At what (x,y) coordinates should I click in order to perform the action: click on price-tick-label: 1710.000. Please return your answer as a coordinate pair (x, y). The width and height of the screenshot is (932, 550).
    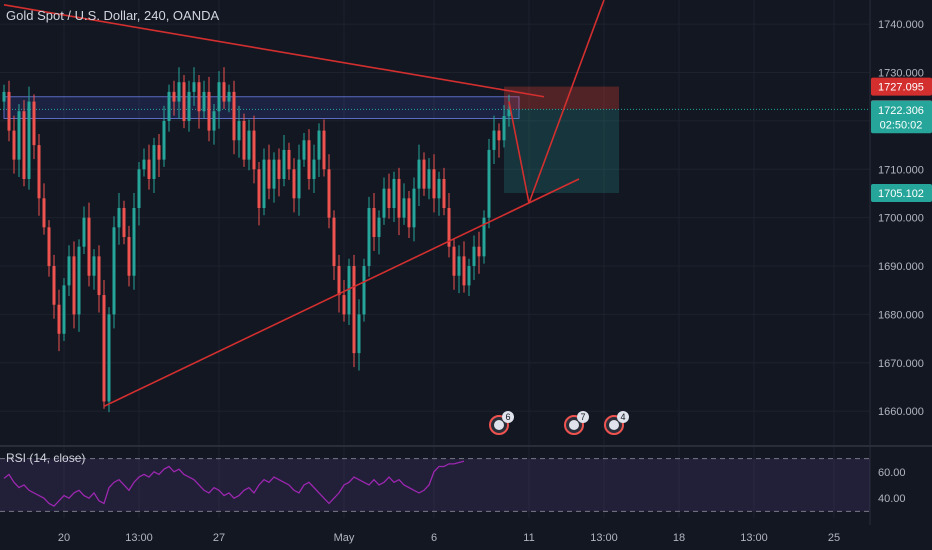
    Looking at the image, I should click on (901, 170).